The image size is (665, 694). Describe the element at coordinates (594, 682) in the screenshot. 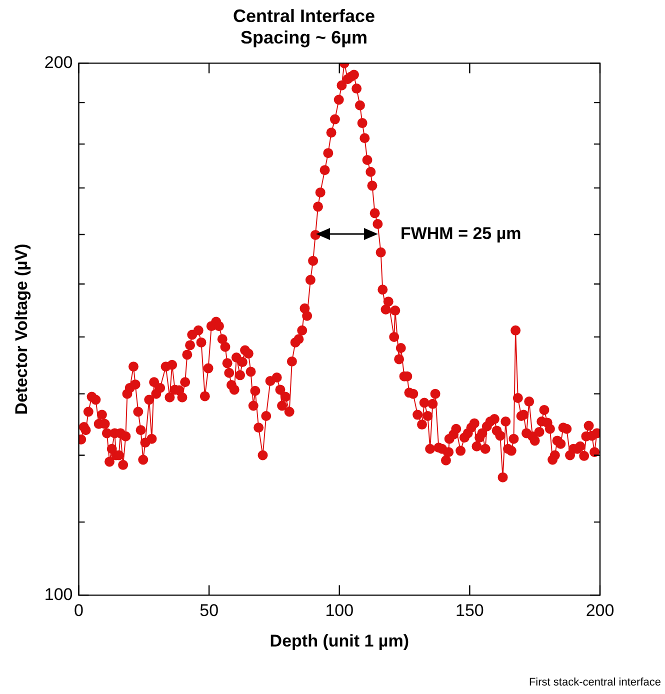

I see `text: First stack-central interface` at that location.